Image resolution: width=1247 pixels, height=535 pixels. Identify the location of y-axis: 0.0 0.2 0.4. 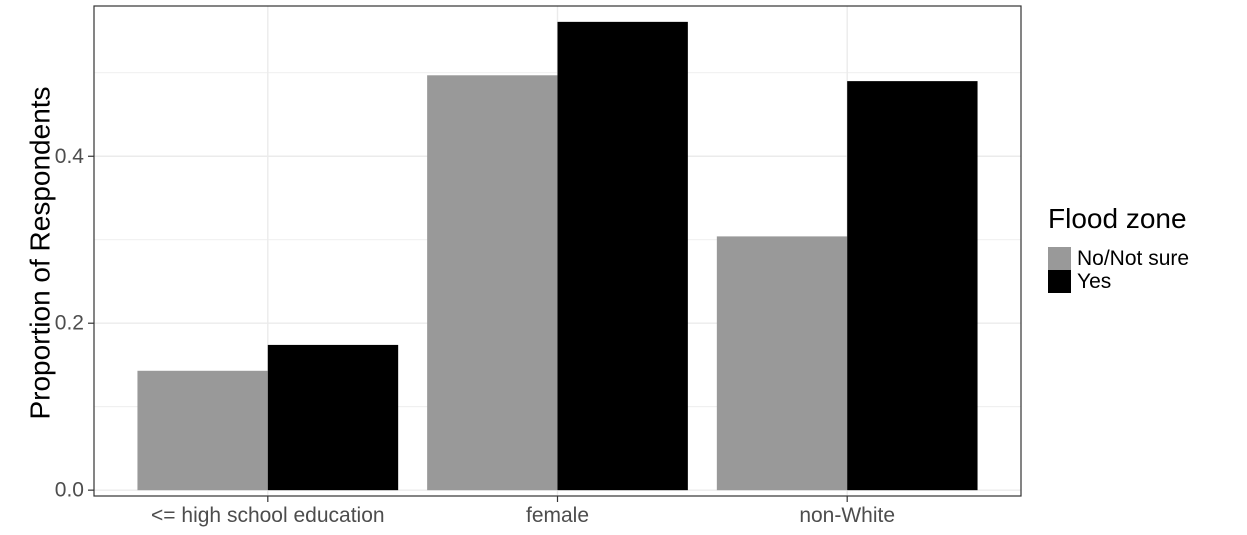
(74, 323).